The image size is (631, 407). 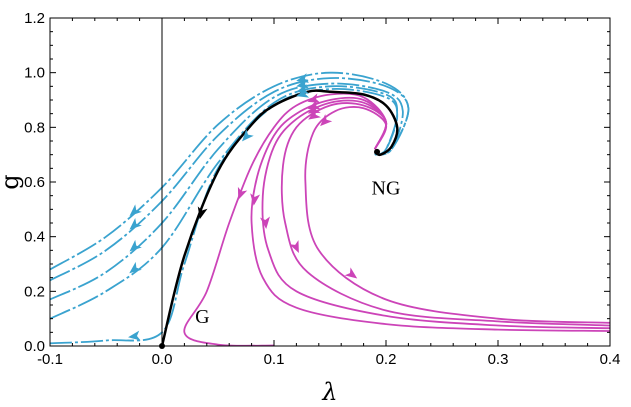 I want to click on y-tick-label: 0.0, so click(x=34, y=346).